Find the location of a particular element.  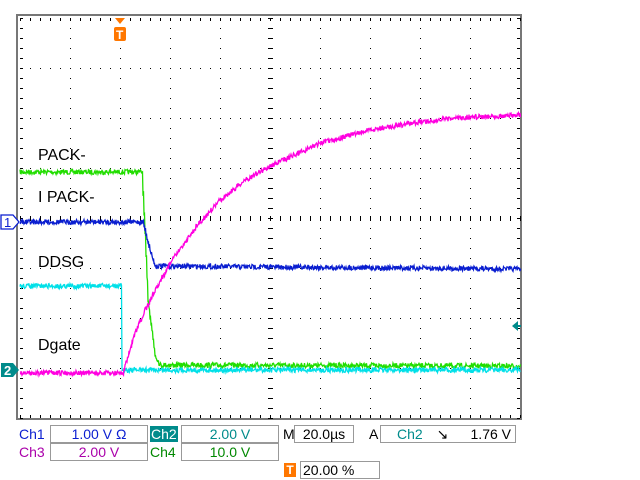

trigger-level: 1.76 V is located at coordinates (490, 434).